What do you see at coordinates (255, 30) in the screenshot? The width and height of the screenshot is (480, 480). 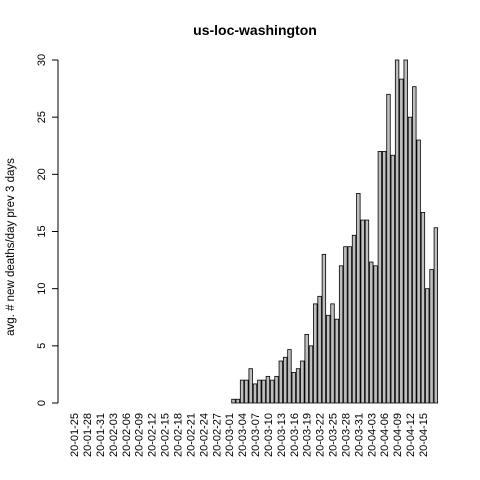 I see `chart-title: us-loc-washington` at bounding box center [255, 30].